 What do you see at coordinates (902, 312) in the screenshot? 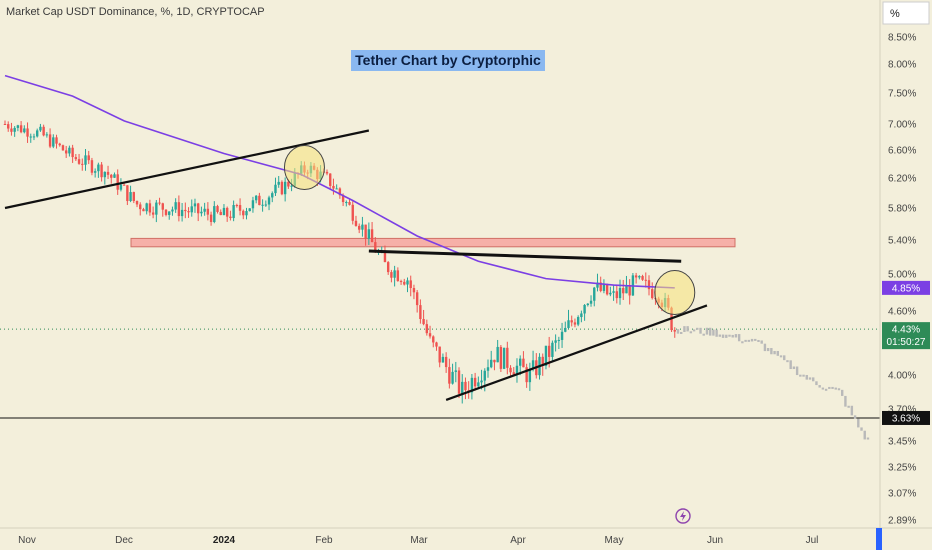
I see `price-tick-label: 4.60%` at bounding box center [902, 312].